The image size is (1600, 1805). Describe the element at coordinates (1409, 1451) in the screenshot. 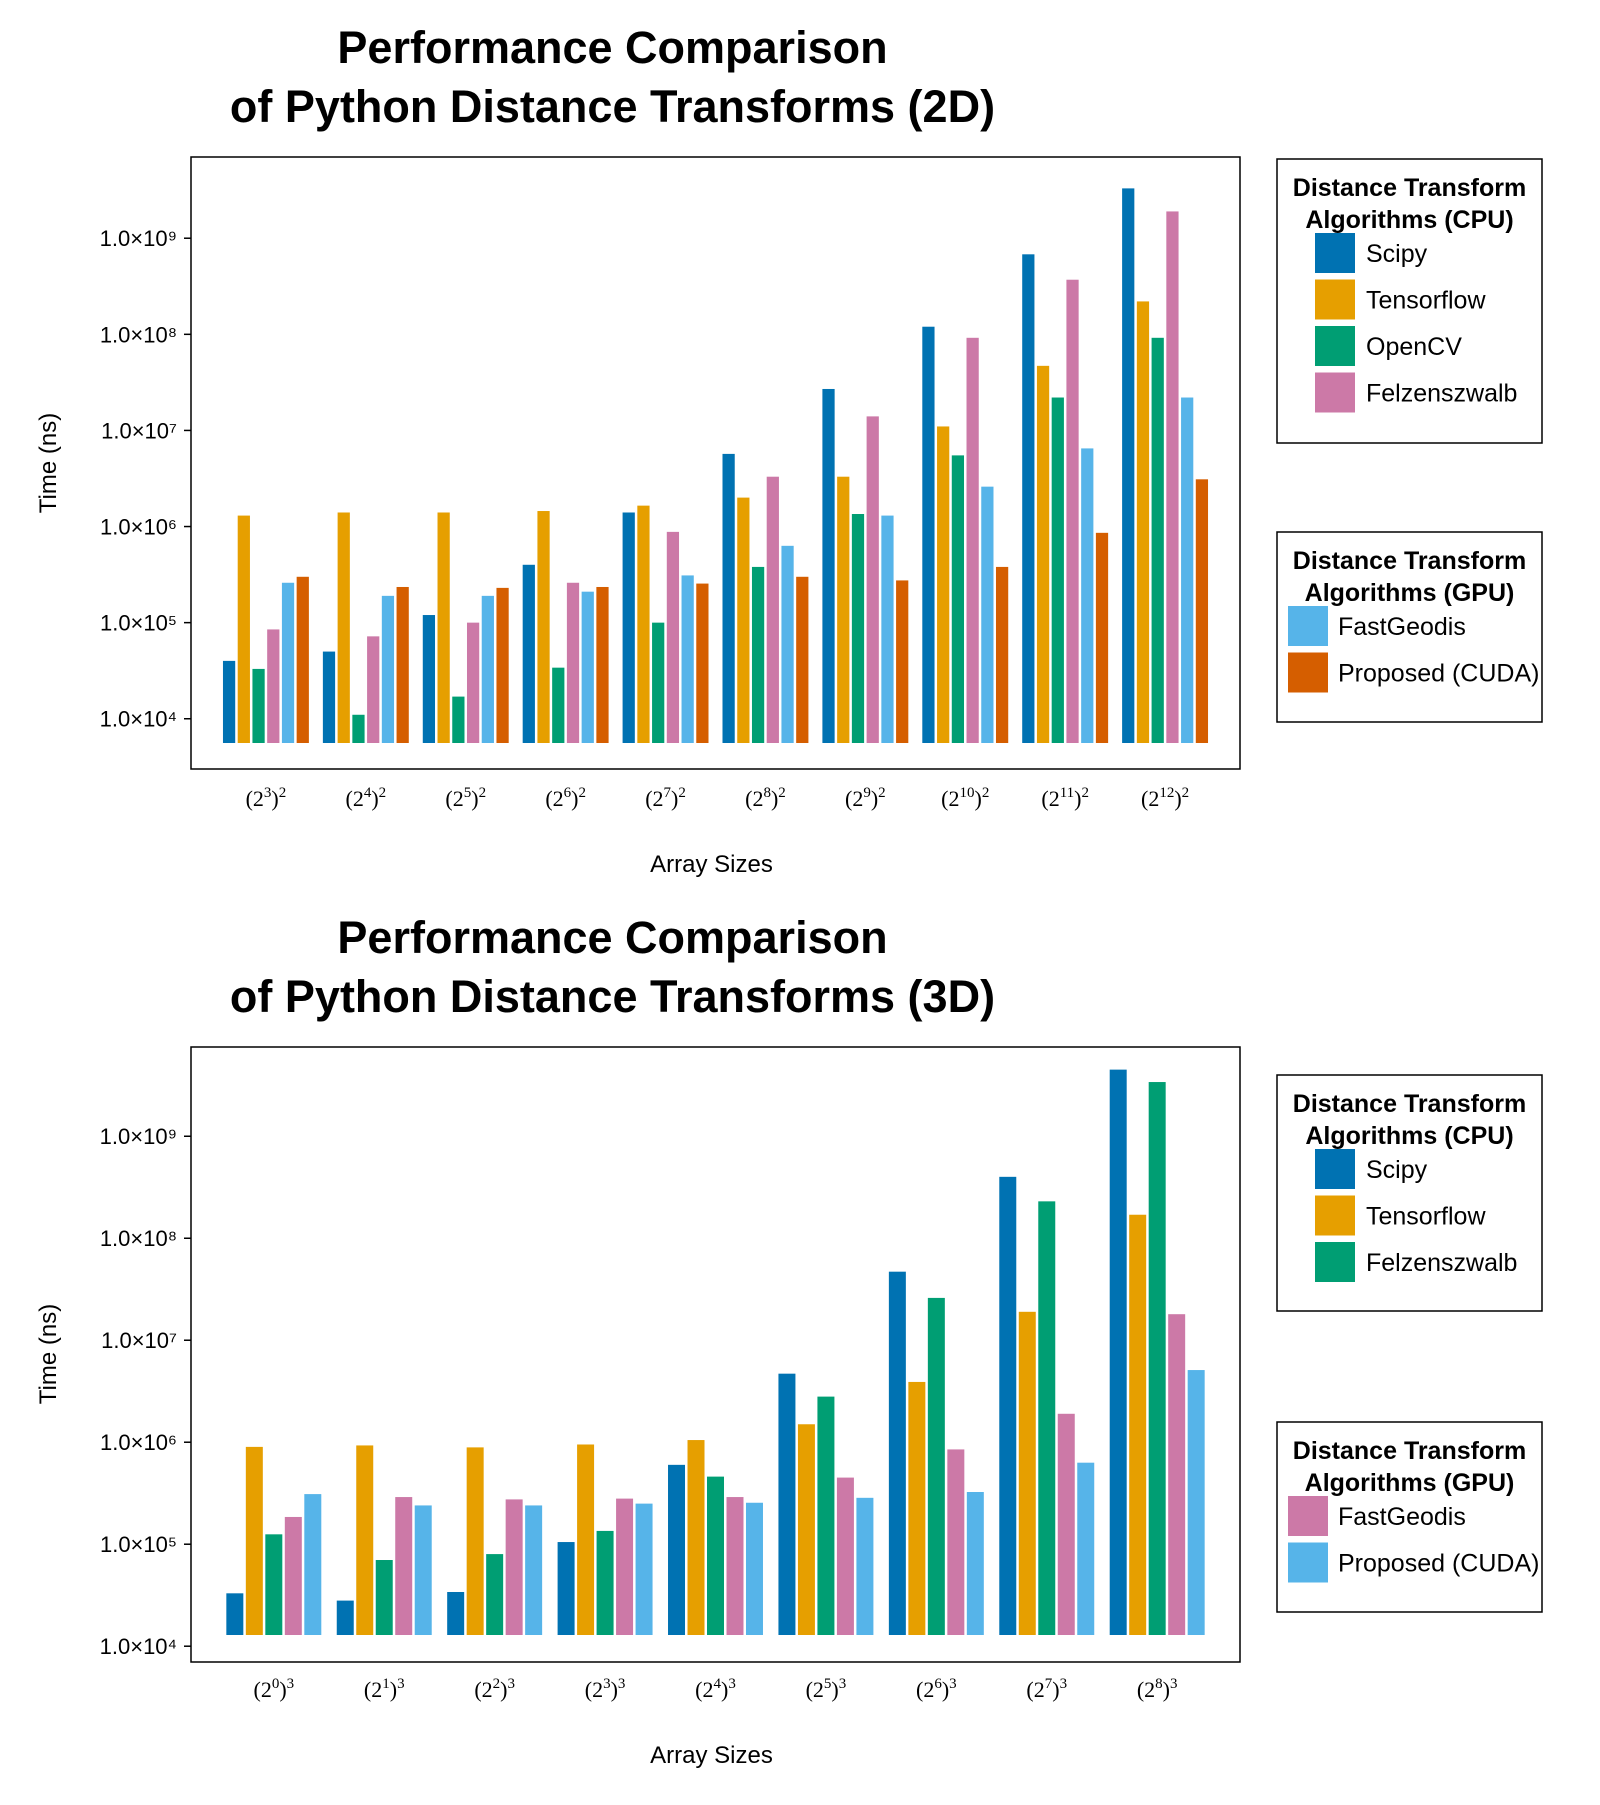

I see `legend-title-line: Distance Transform` at that location.